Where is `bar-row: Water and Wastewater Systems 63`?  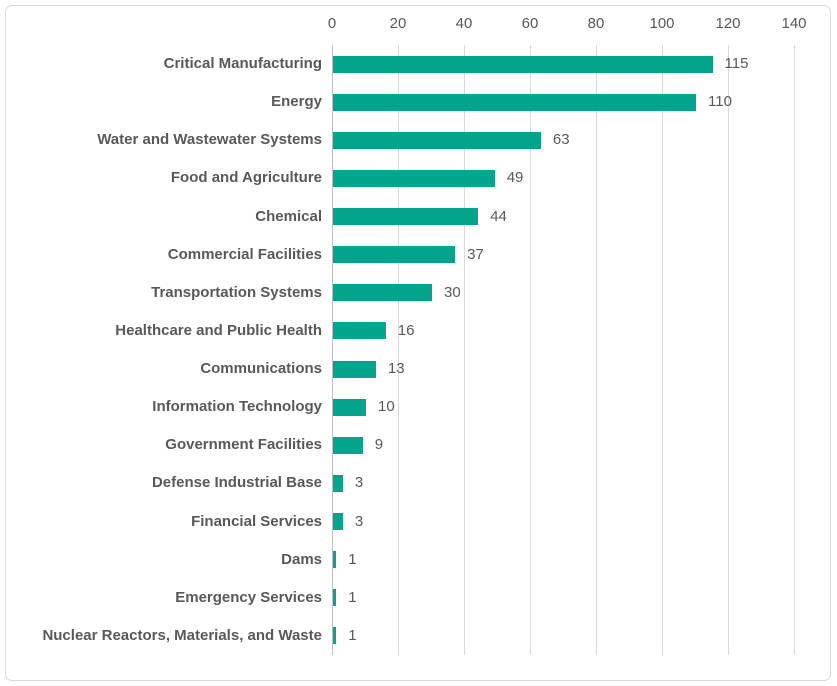
bar-row: Water and Wastewater Systems 63 is located at coordinates (418, 140).